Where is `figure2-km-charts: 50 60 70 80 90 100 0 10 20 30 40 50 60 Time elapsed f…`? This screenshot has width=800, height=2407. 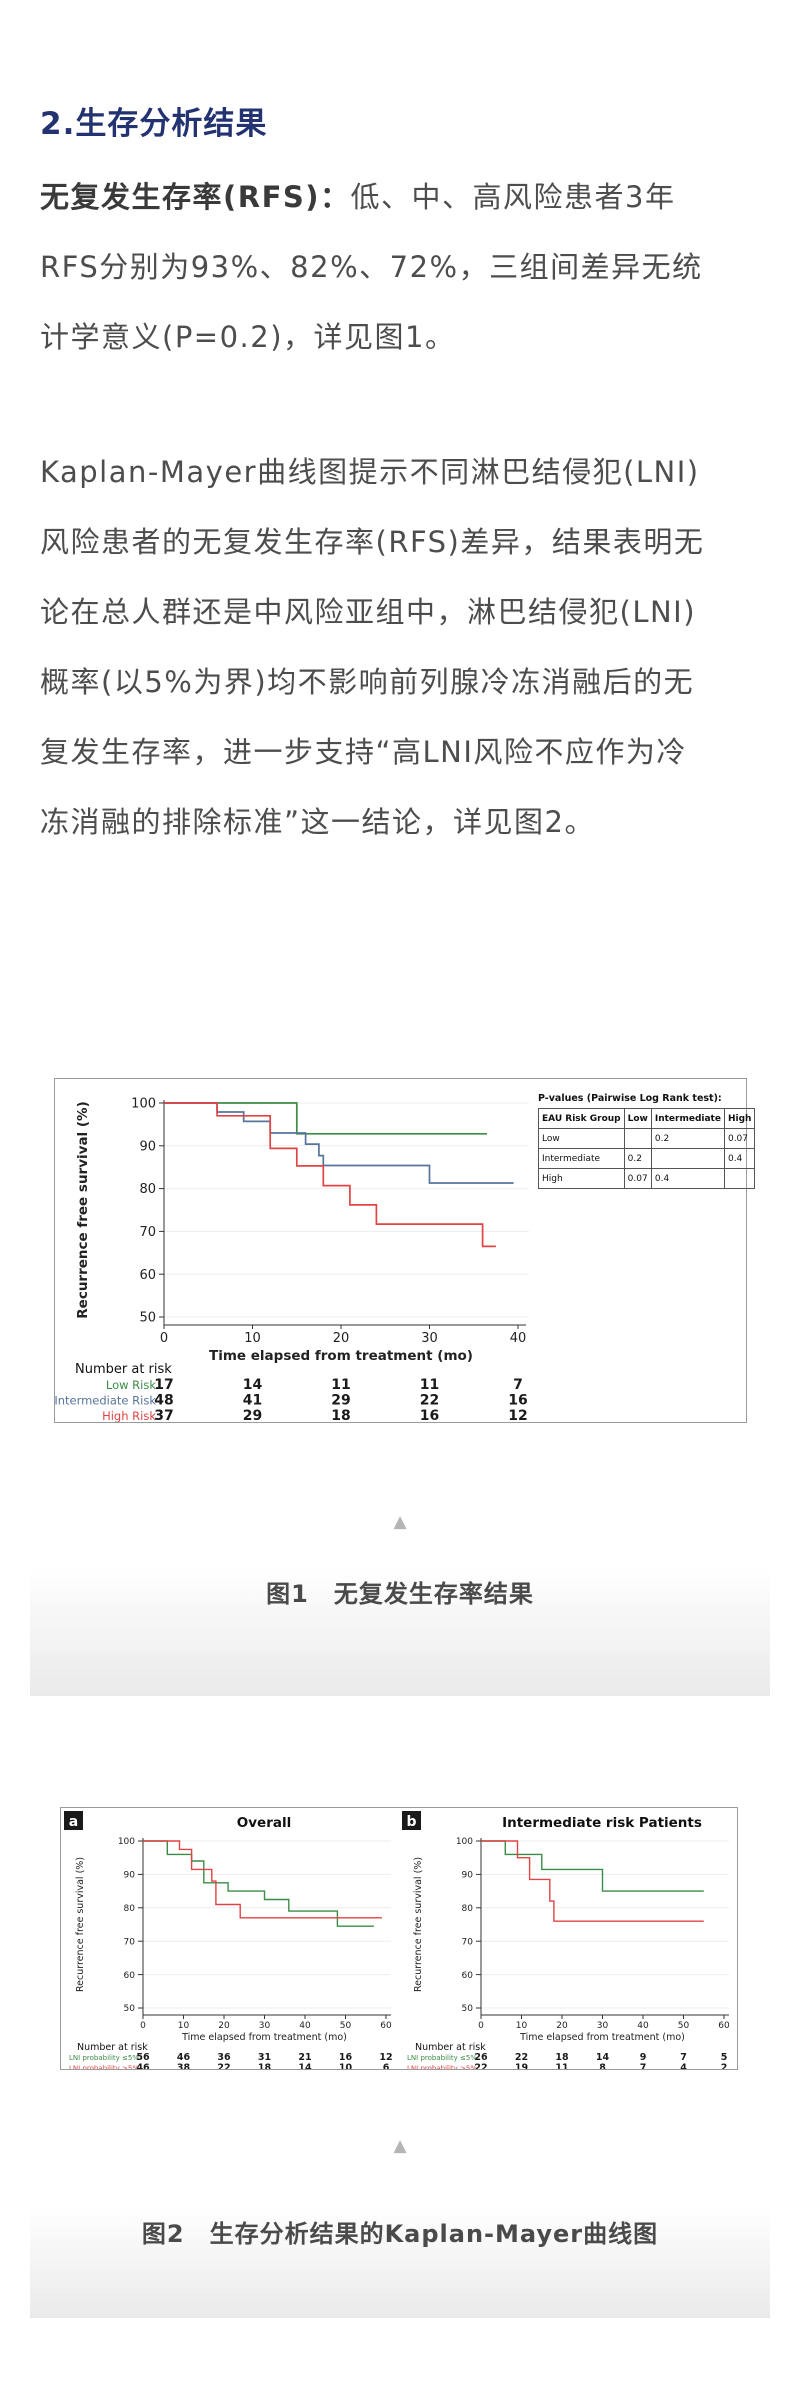
figure2-km-charts: 50 60 70 80 90 100 0 10 20 30 40 50 60 Time elapsed f… is located at coordinates (399, 1938).